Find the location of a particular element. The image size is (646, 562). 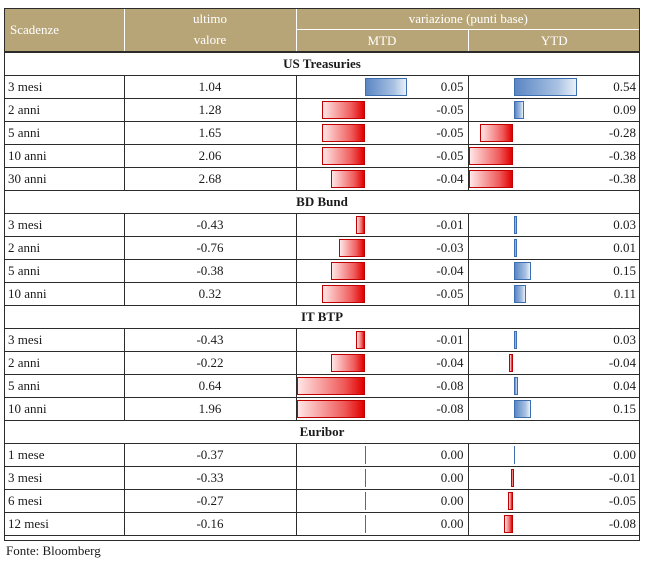

ytd-value: -0.38 is located at coordinates (622, 178).